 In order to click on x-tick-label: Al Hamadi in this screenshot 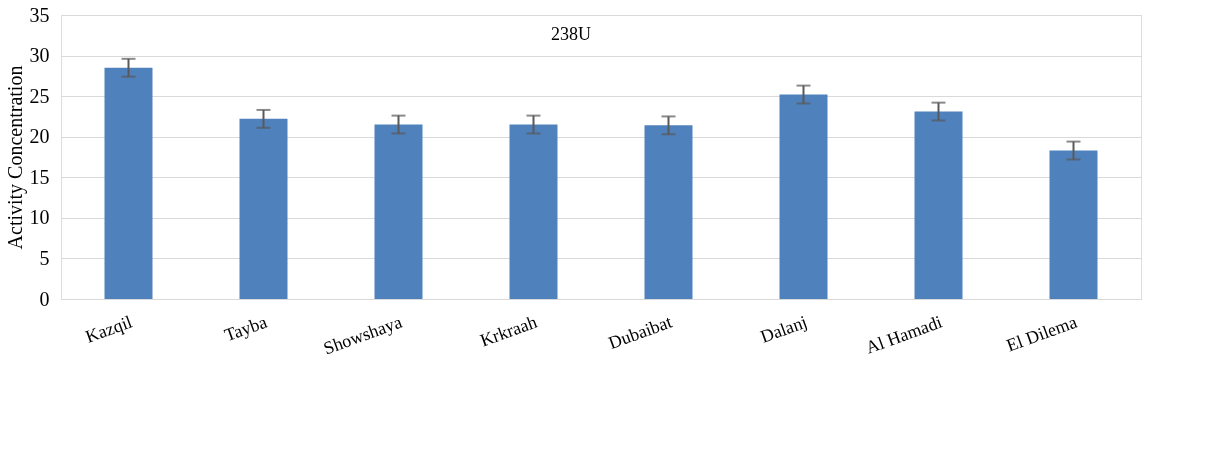, I will do `click(904, 334)`.